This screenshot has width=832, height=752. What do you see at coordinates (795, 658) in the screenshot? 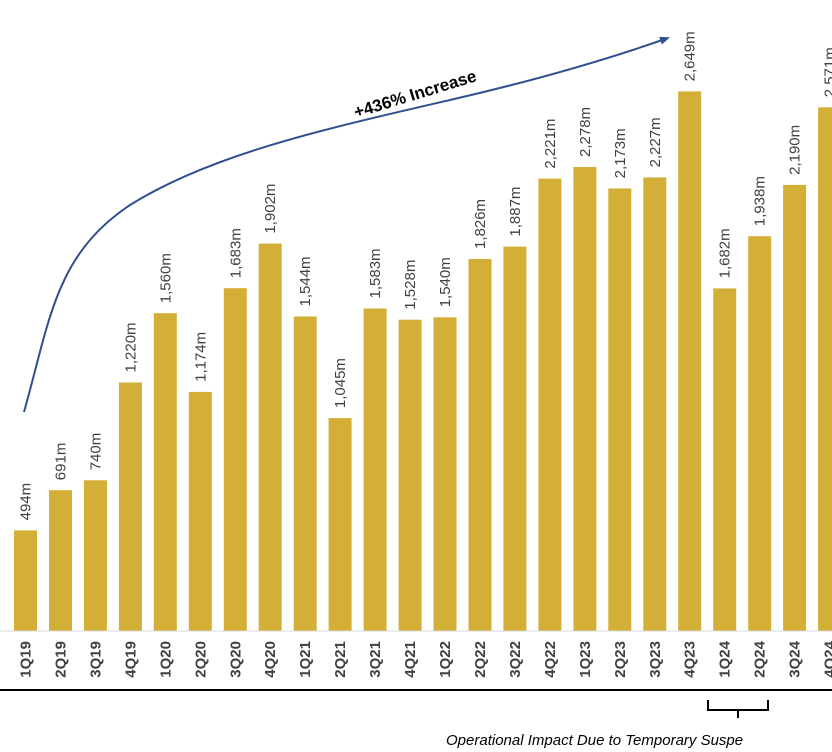
I see `x-tick-3Q24: 3Q24` at bounding box center [795, 658].